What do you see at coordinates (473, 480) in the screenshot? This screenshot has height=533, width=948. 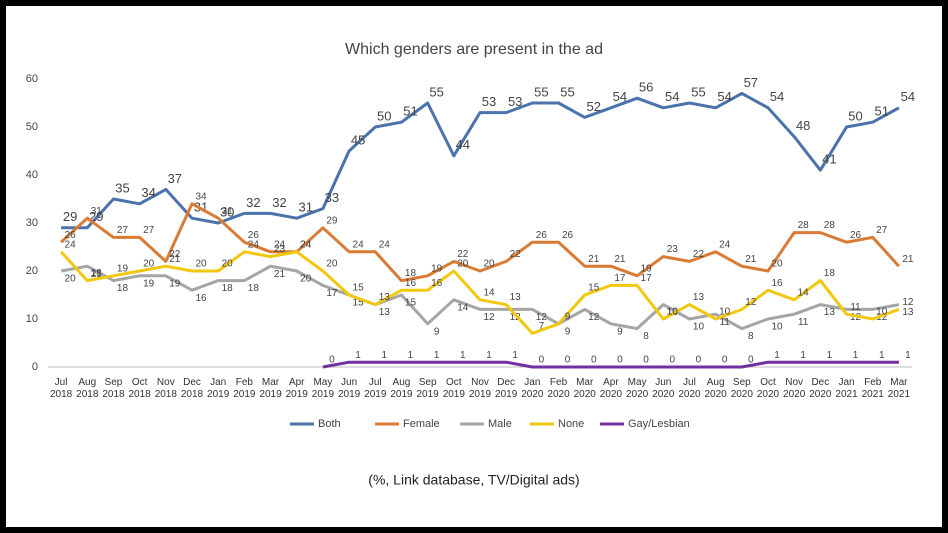 I see `annotation: (%, Link database, TV/Digital ads)` at bounding box center [473, 480].